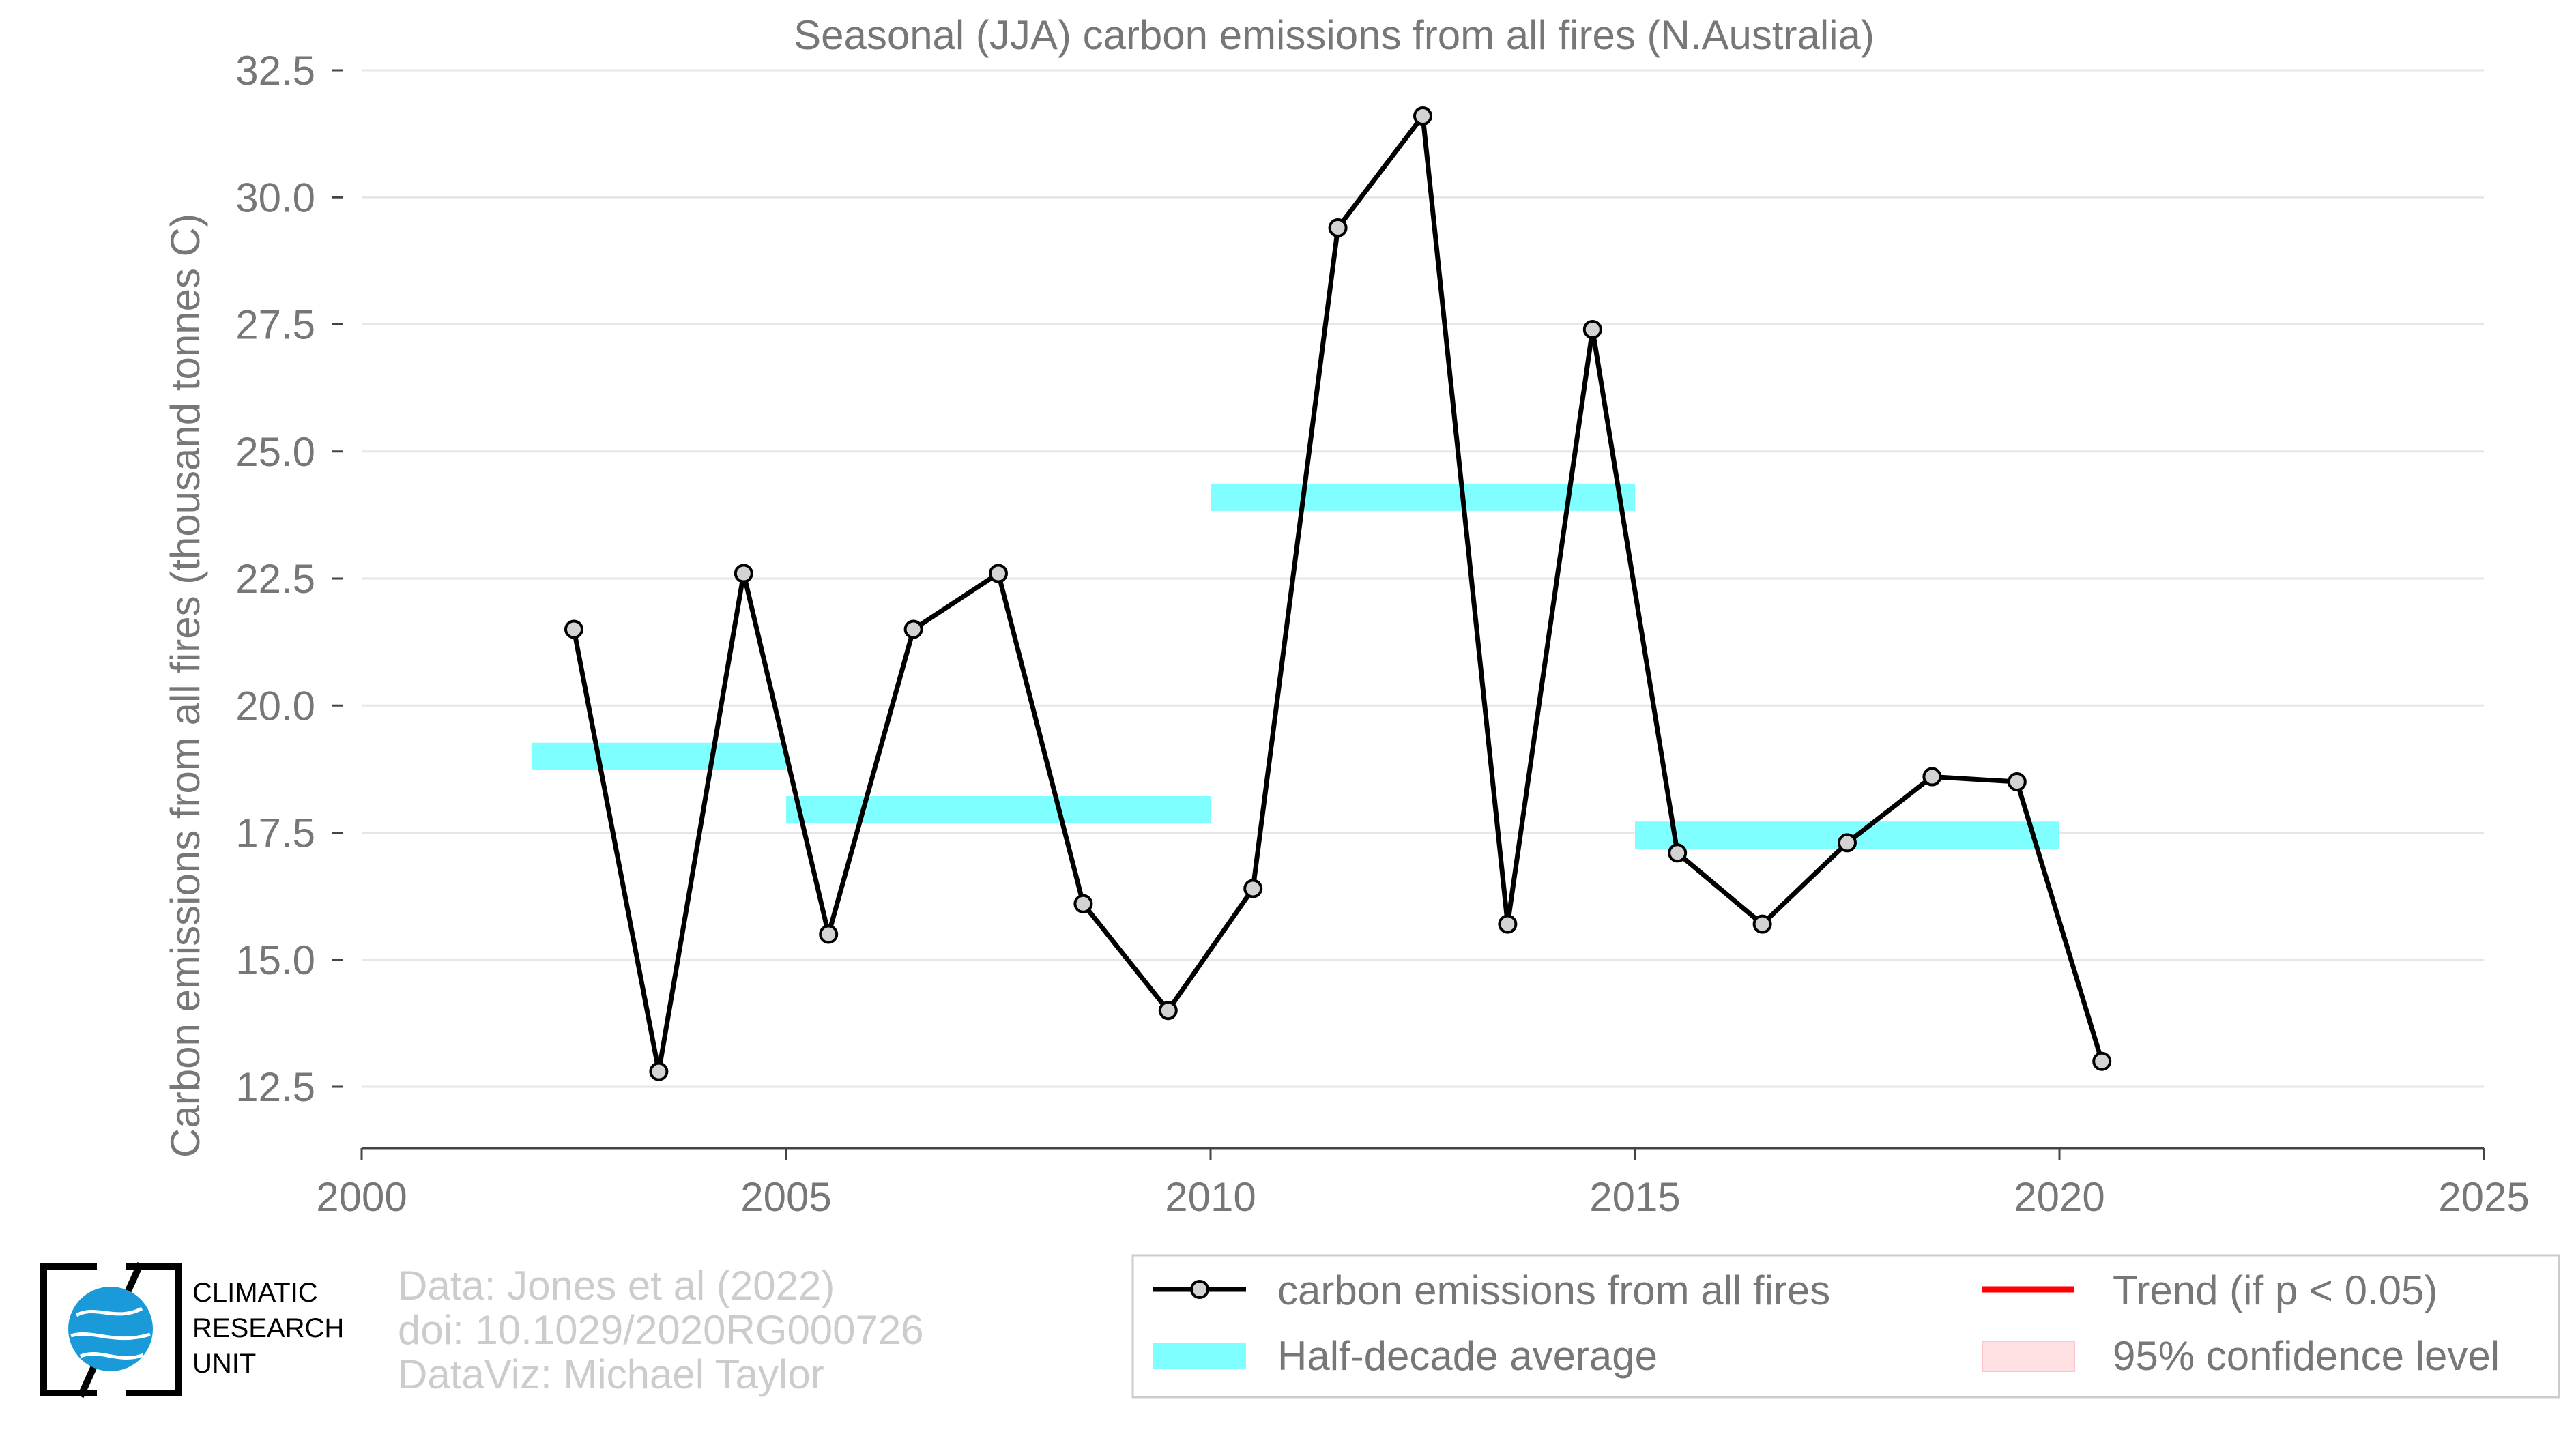 This screenshot has width=2576, height=1434. What do you see at coordinates (785, 1197) in the screenshot?
I see `x-tick-label: 2005` at bounding box center [785, 1197].